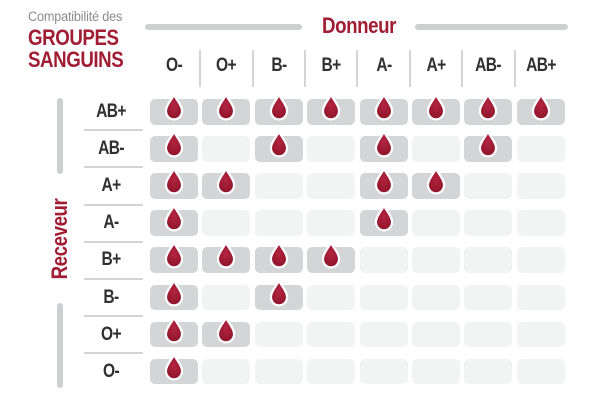 This screenshot has width=600, height=400. What do you see at coordinates (331, 334) in the screenshot?
I see `cell-O+-B+` at bounding box center [331, 334].